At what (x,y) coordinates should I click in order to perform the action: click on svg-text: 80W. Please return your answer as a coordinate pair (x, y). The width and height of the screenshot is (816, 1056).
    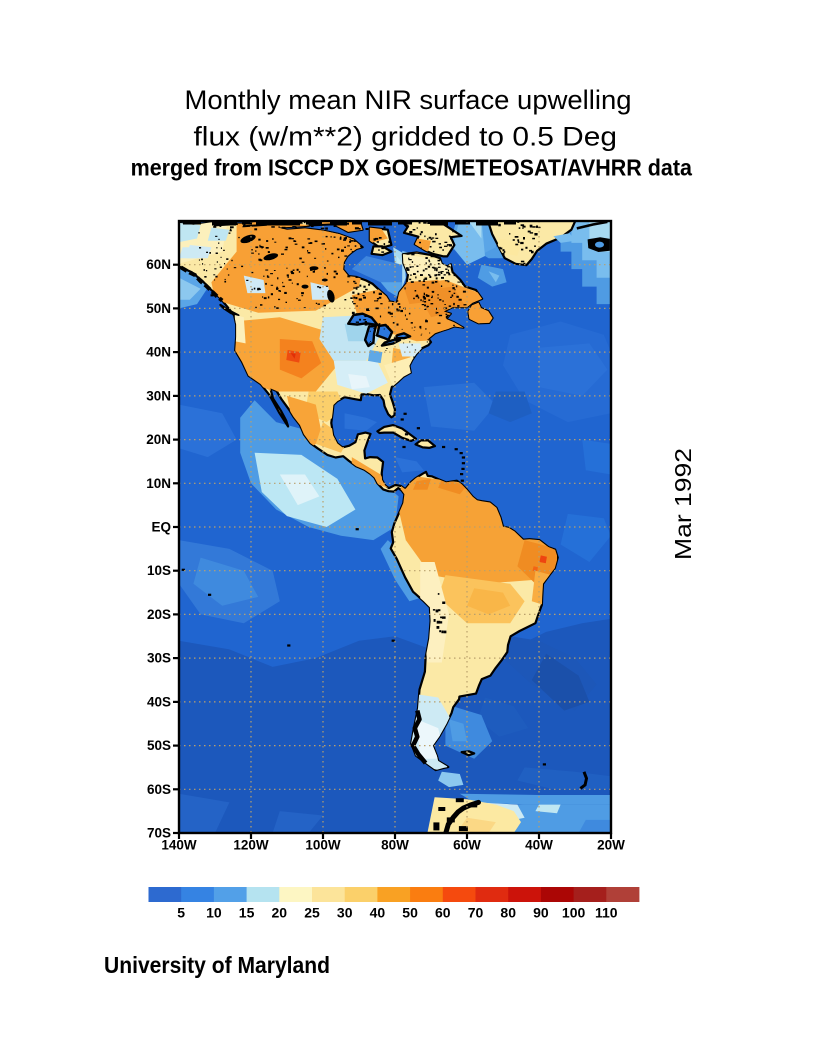
    Looking at the image, I should click on (395, 845).